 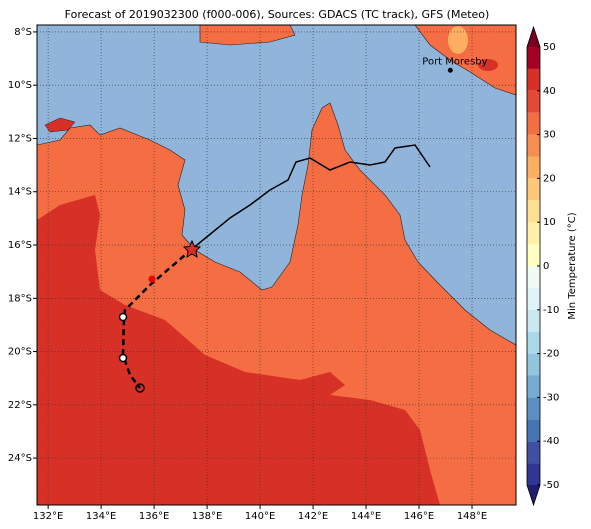 I want to click on colorbar-over, so click(x=533, y=37).